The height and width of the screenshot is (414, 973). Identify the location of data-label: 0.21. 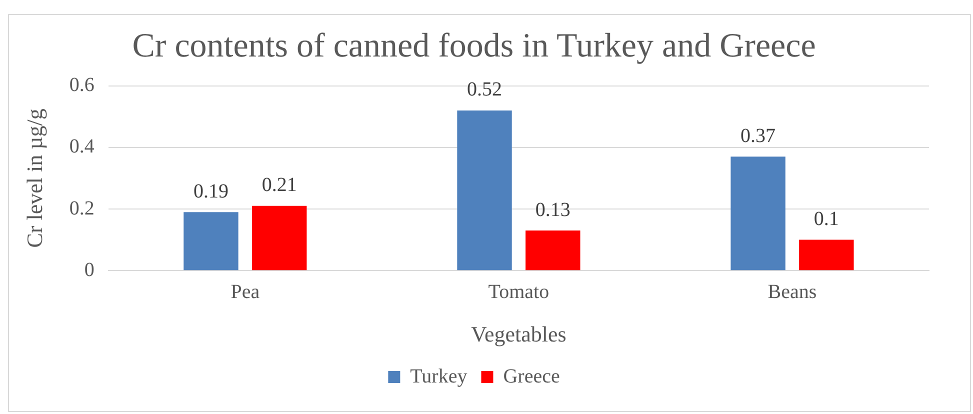
(279, 185).